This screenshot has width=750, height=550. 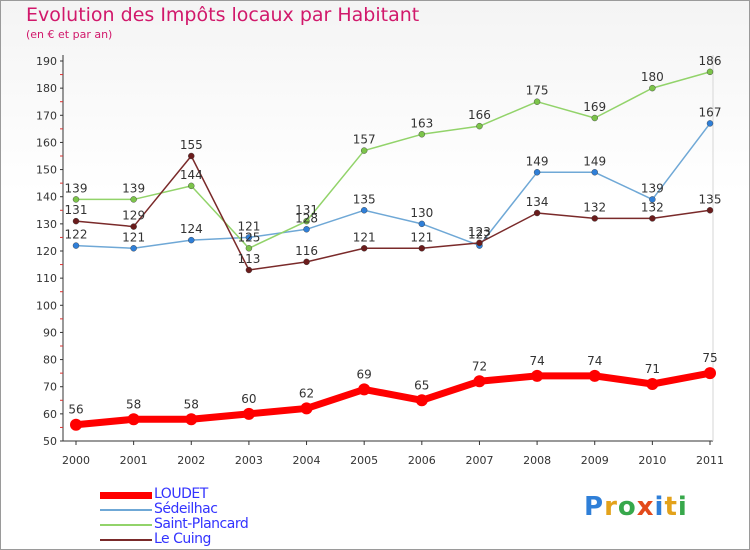 What do you see at coordinates (710, 460) in the screenshot?
I see `x-tick-label: 2011` at bounding box center [710, 460].